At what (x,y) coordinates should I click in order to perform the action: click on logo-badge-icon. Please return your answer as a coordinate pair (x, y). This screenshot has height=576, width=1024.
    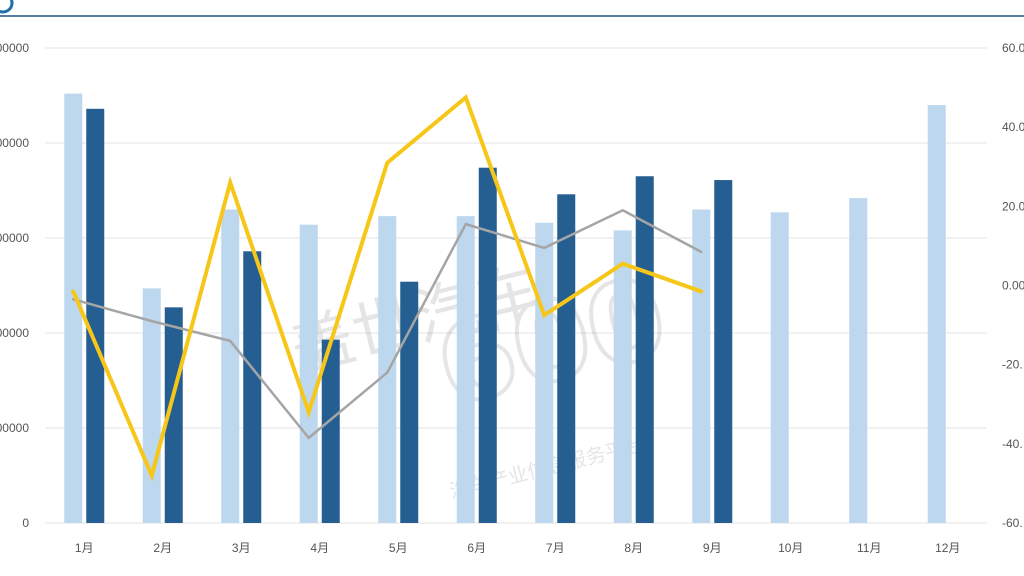
    Looking at the image, I should click on (7, 7).